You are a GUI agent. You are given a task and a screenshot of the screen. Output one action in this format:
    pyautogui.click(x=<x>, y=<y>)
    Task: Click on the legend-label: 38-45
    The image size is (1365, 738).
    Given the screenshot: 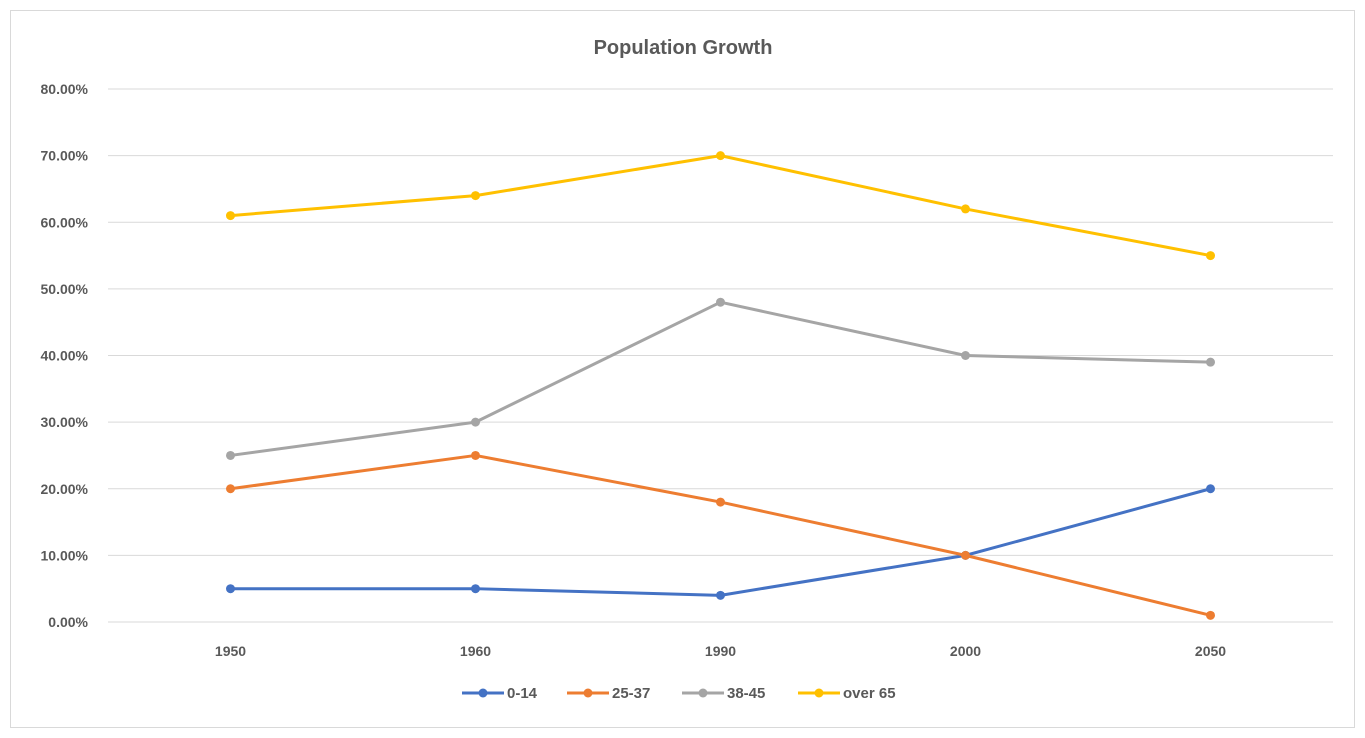 What is the action you would take?
    pyautogui.click(x=746, y=693)
    